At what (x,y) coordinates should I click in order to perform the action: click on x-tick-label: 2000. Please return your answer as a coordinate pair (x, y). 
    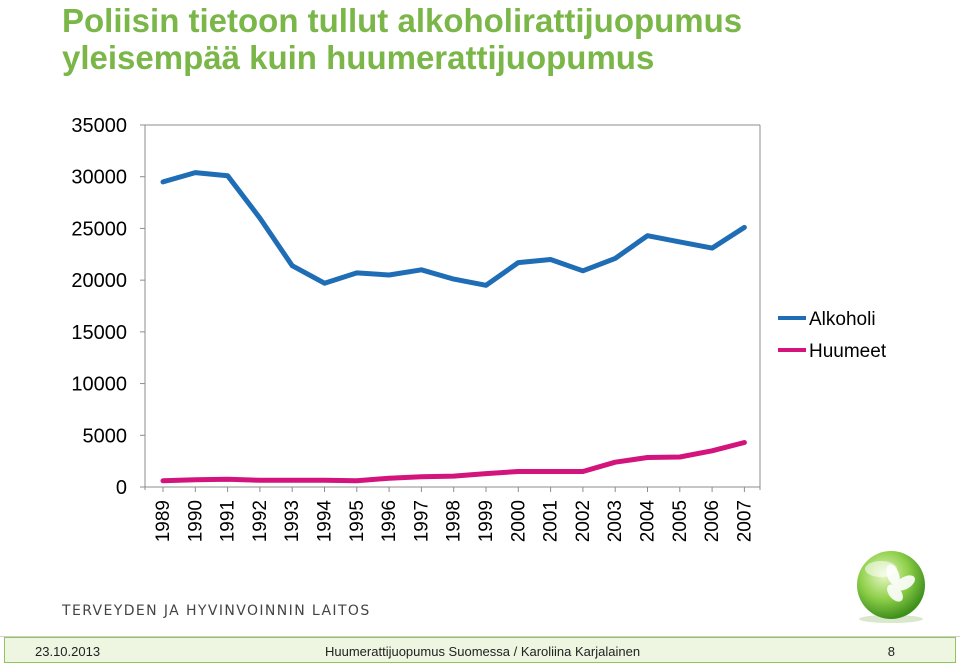
    Looking at the image, I should click on (518, 521).